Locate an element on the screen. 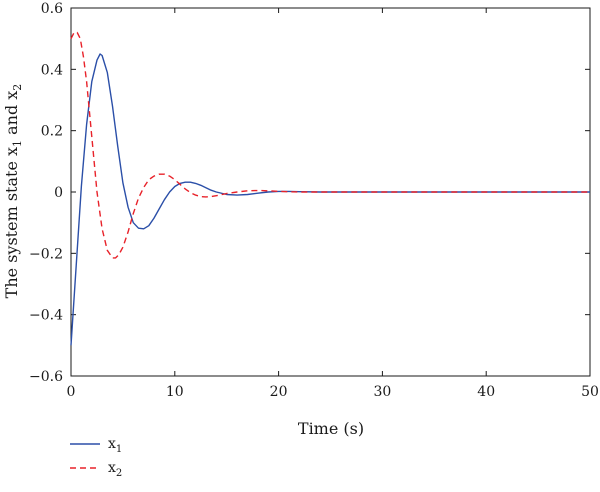 The image size is (600, 492). y-tick-label: 0 is located at coordinates (58, 193).